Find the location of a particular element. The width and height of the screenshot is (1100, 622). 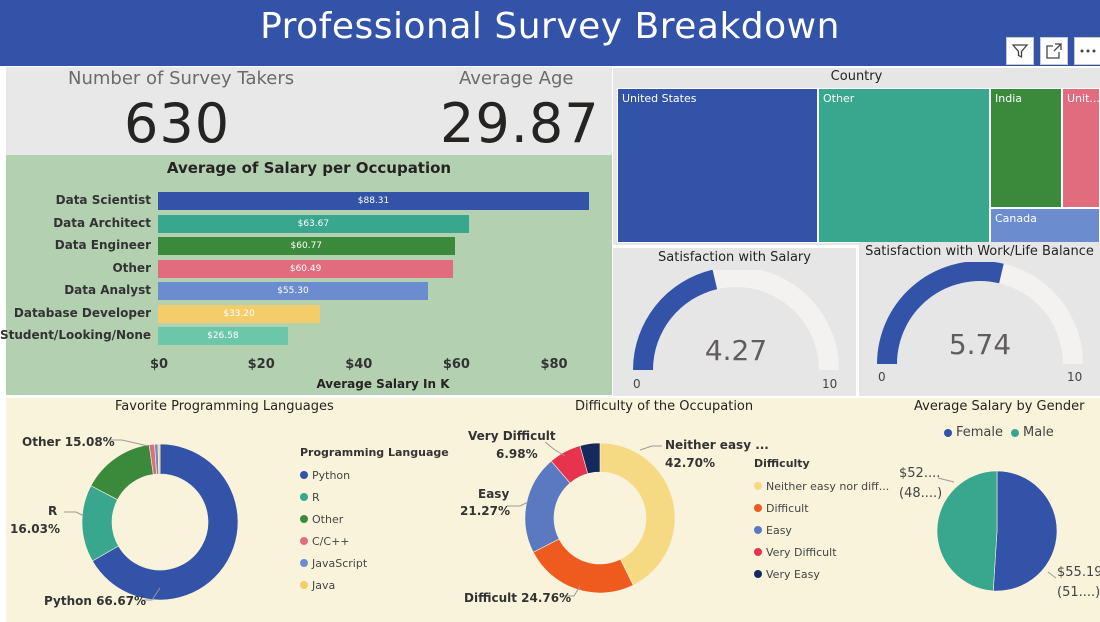

languages-legend: Python R Other C/C++ JavaScript Java is located at coordinates (333, 530).